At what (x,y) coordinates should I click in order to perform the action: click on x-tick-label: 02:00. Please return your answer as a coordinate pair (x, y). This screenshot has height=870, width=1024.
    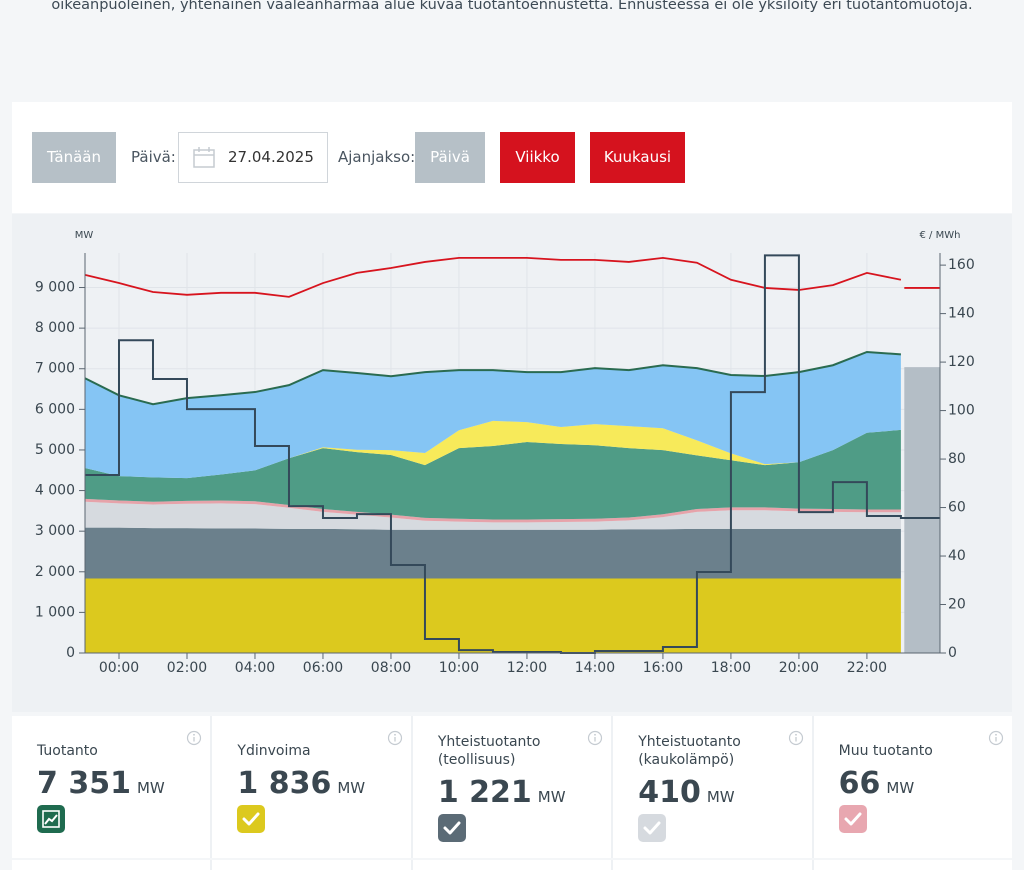
    Looking at the image, I should click on (187, 668).